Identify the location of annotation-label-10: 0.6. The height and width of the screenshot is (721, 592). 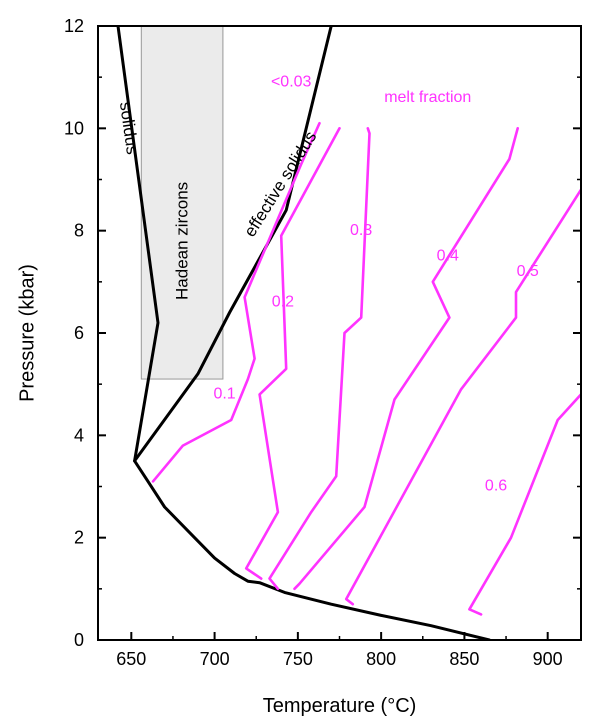
(496, 486).